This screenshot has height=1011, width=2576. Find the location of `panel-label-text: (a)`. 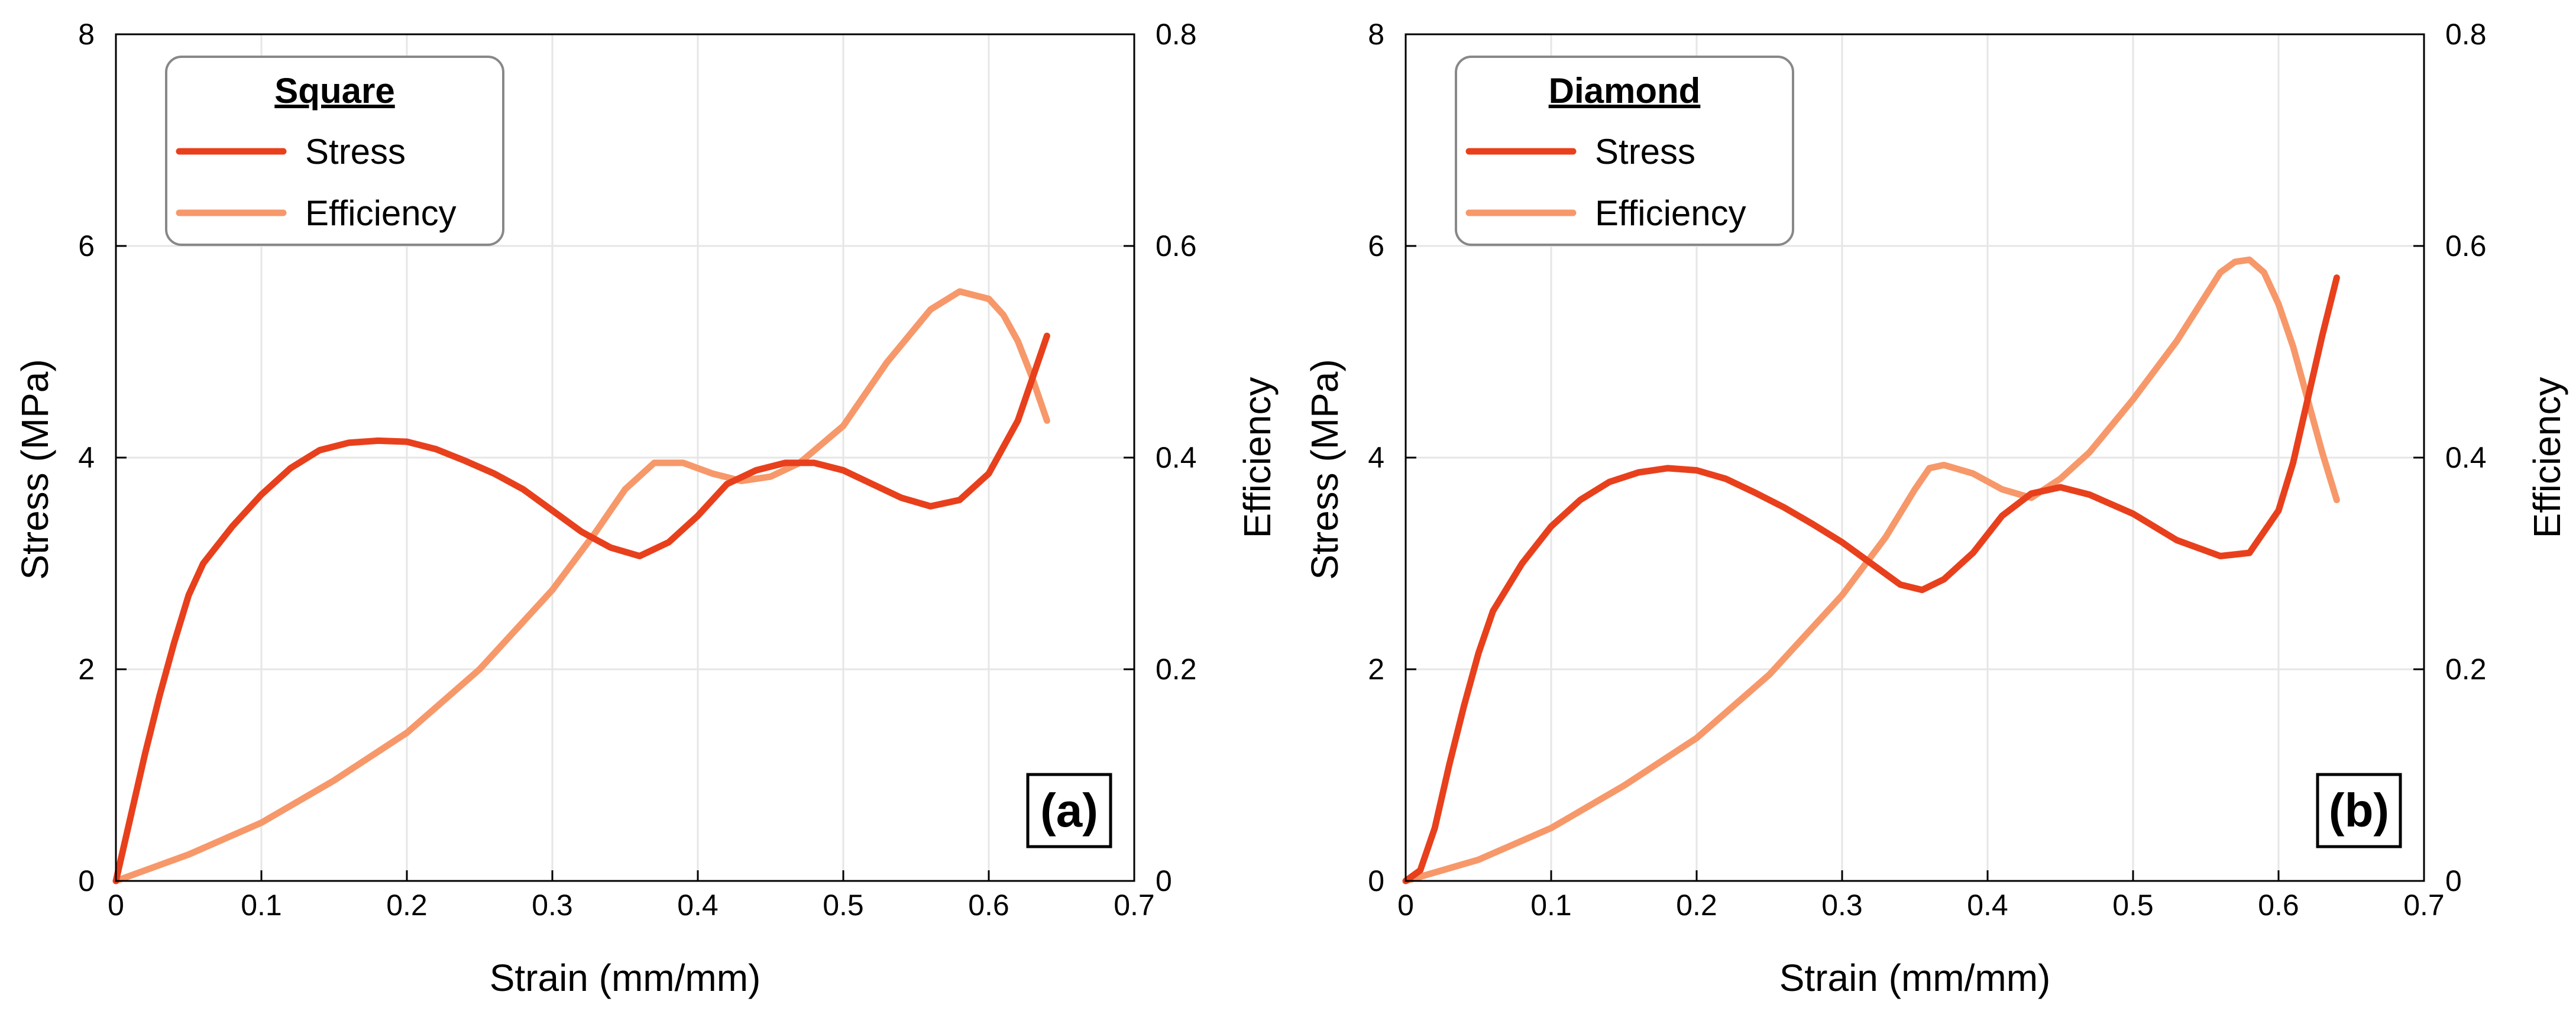

panel-label-text: (a) is located at coordinates (1069, 810).